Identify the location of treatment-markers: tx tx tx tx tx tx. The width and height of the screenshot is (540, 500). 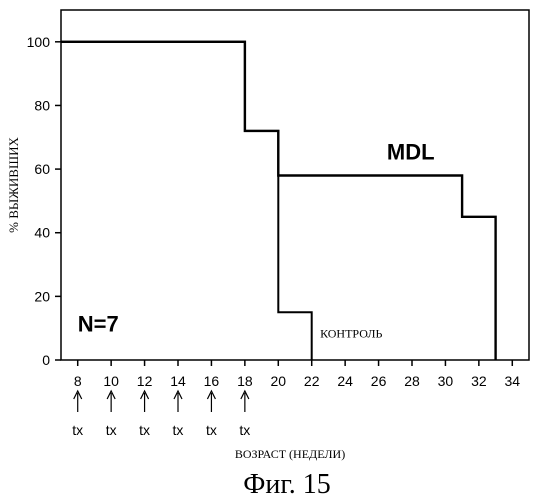
(161, 413).